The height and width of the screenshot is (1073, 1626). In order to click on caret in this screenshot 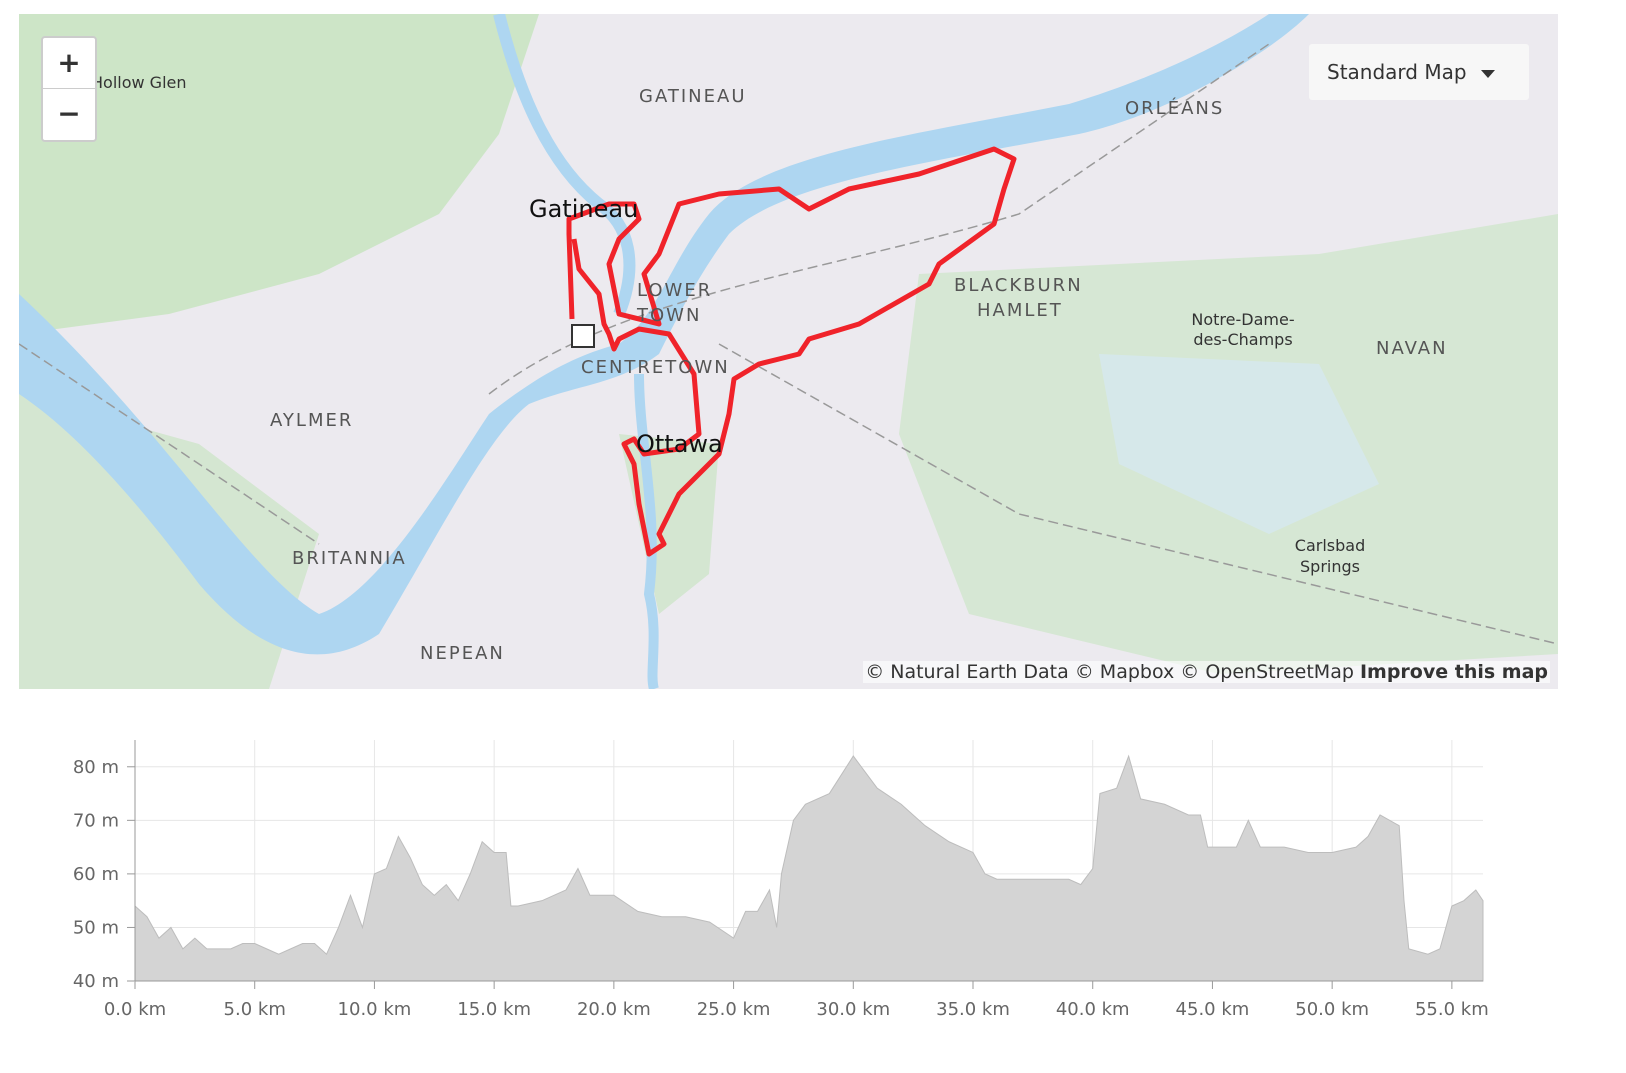, I will do `click(1487, 73)`.